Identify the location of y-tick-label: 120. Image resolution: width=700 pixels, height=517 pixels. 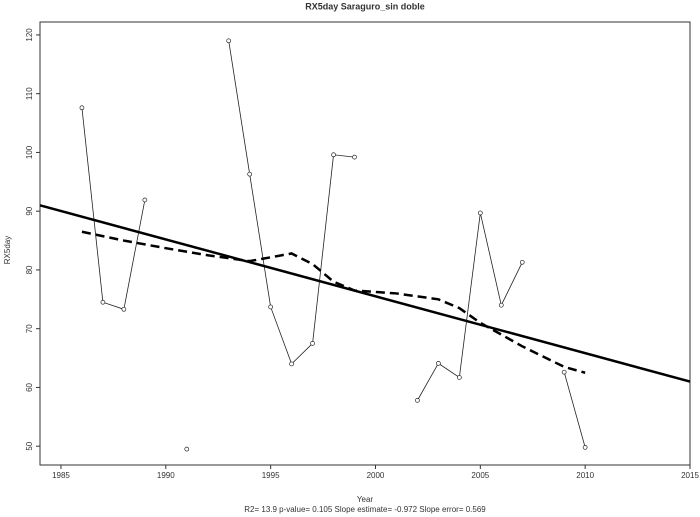
(29, 35).